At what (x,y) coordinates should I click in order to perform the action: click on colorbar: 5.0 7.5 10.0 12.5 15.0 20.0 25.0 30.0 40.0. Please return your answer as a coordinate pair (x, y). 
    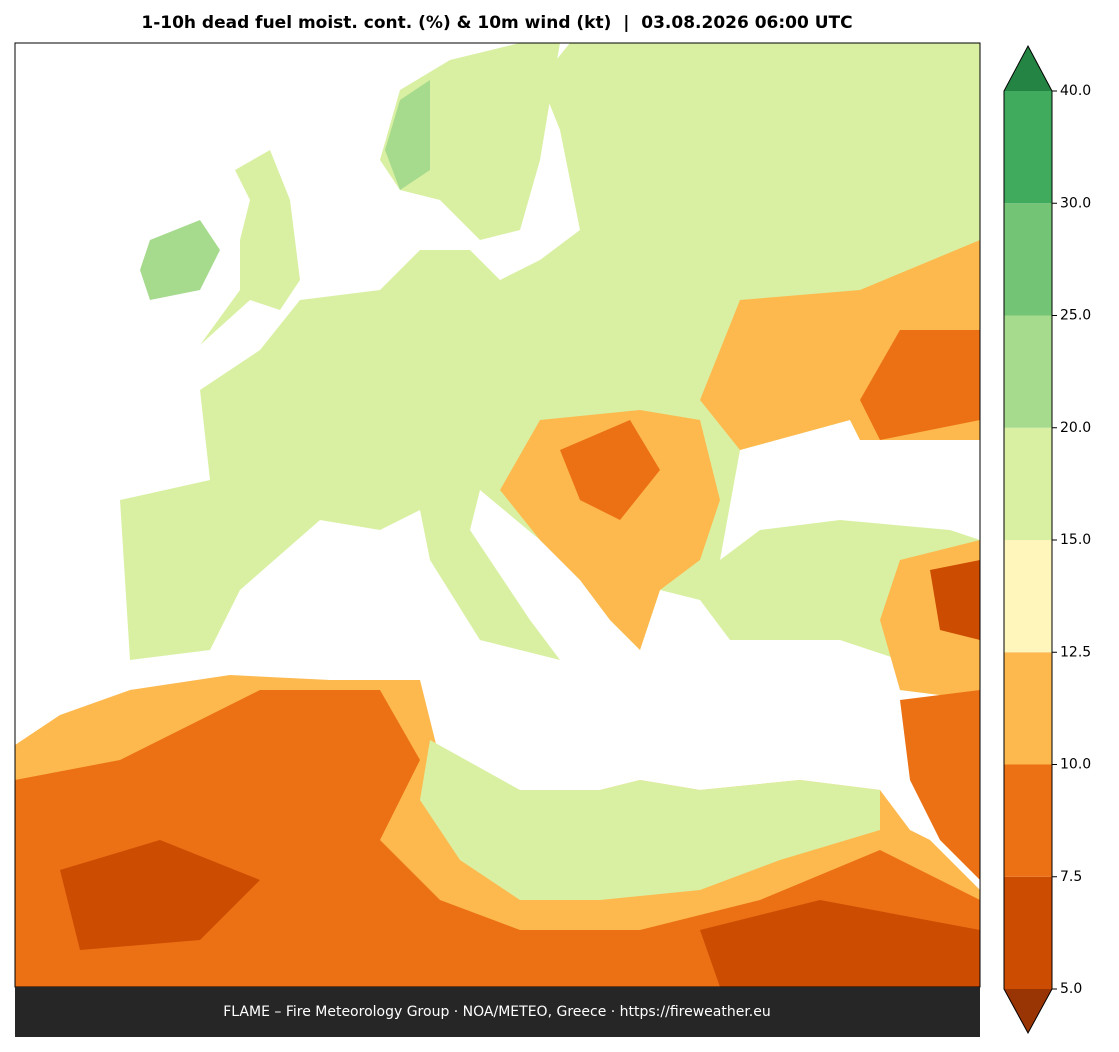
    Looking at the image, I should click on (1047, 539).